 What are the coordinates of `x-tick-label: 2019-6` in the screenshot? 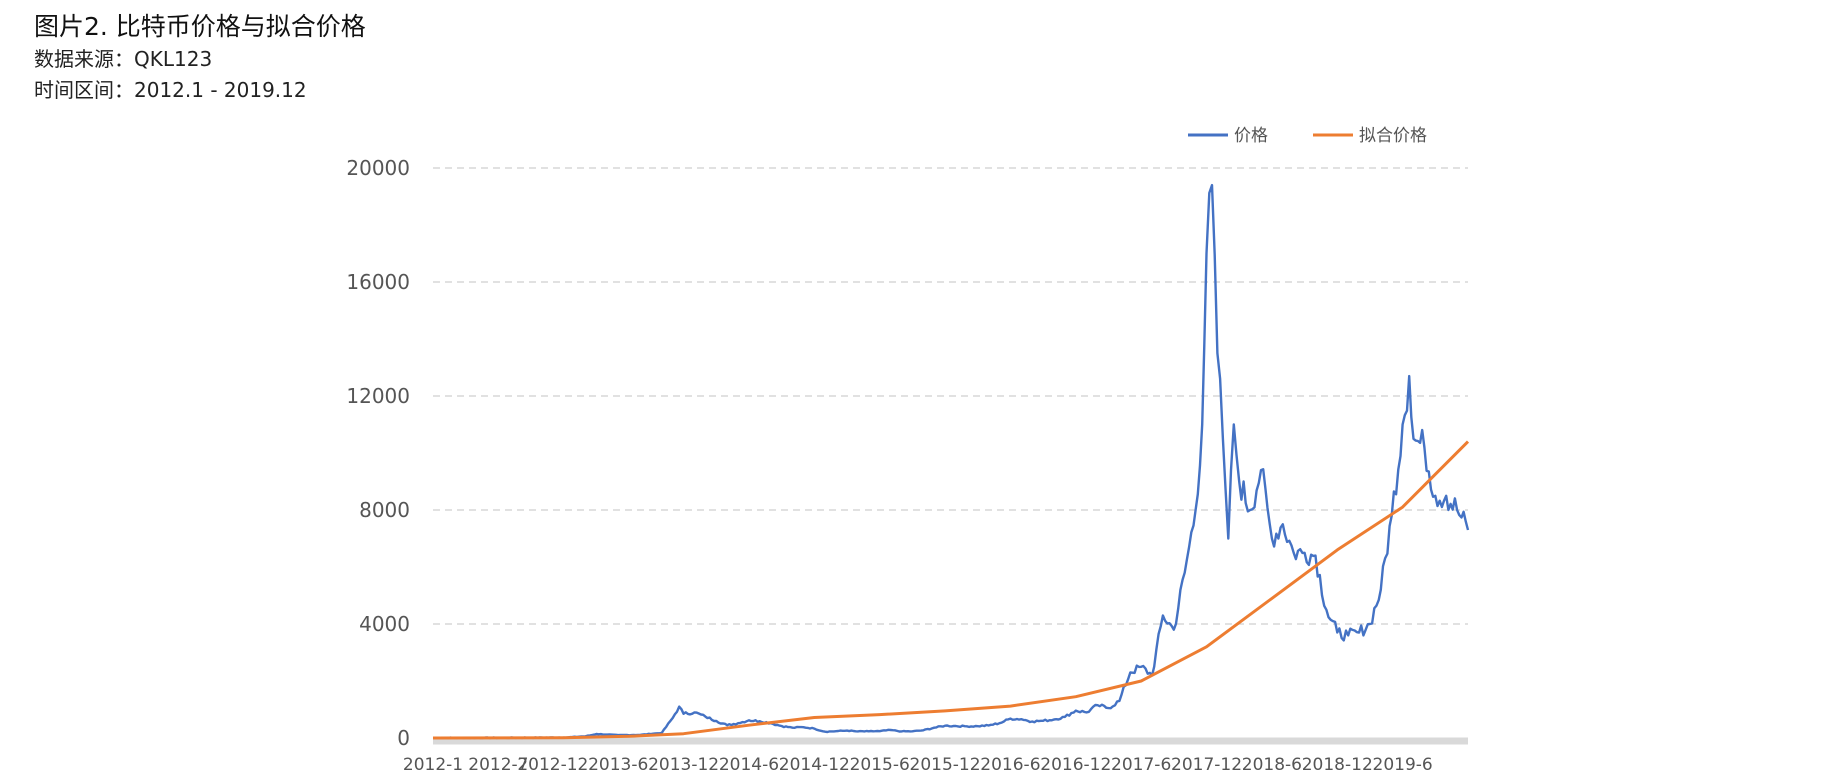 It's located at (1403, 765).